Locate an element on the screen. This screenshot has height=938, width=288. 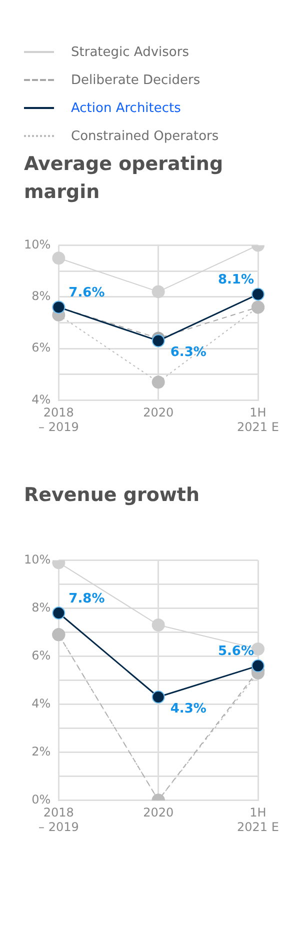
data-label: 4.3% is located at coordinates (188, 708).